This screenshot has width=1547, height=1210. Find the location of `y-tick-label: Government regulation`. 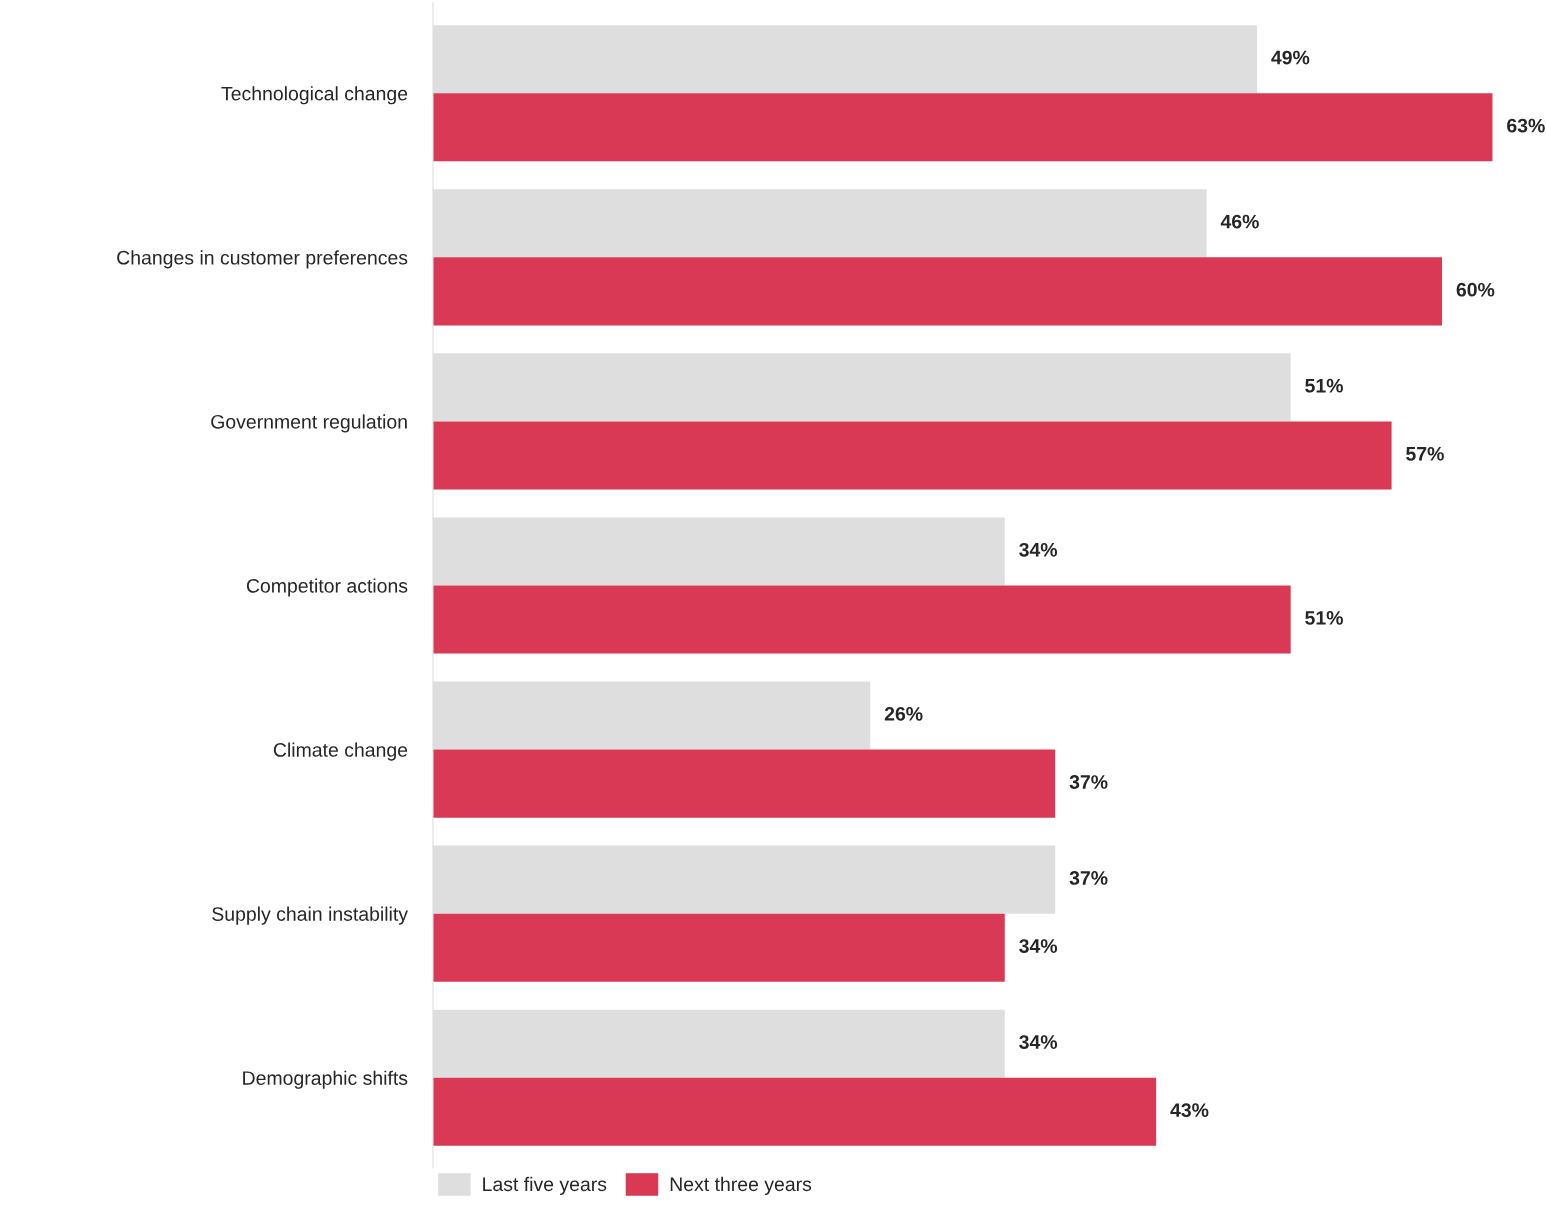

y-tick-label: Government regulation is located at coordinates (309, 423).